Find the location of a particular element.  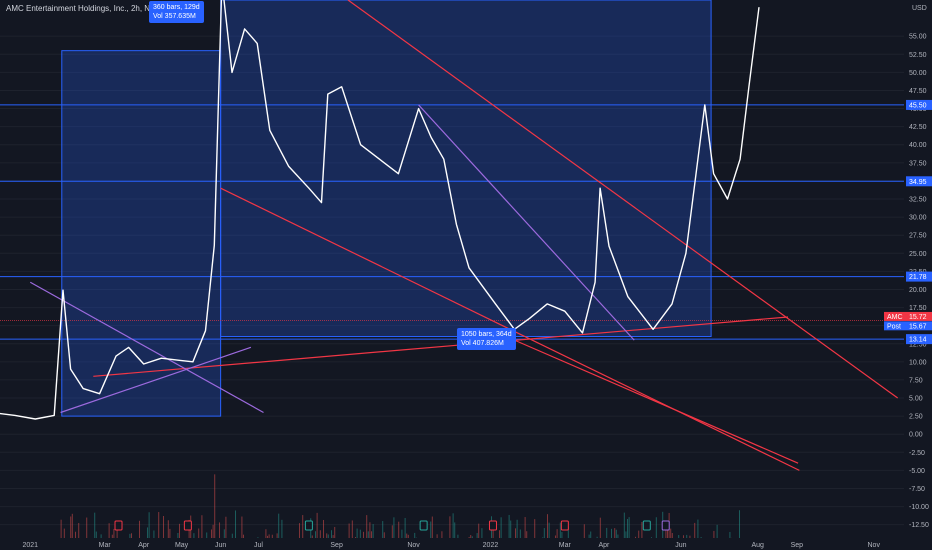

y-tick-label: 25.00 is located at coordinates (918, 254).